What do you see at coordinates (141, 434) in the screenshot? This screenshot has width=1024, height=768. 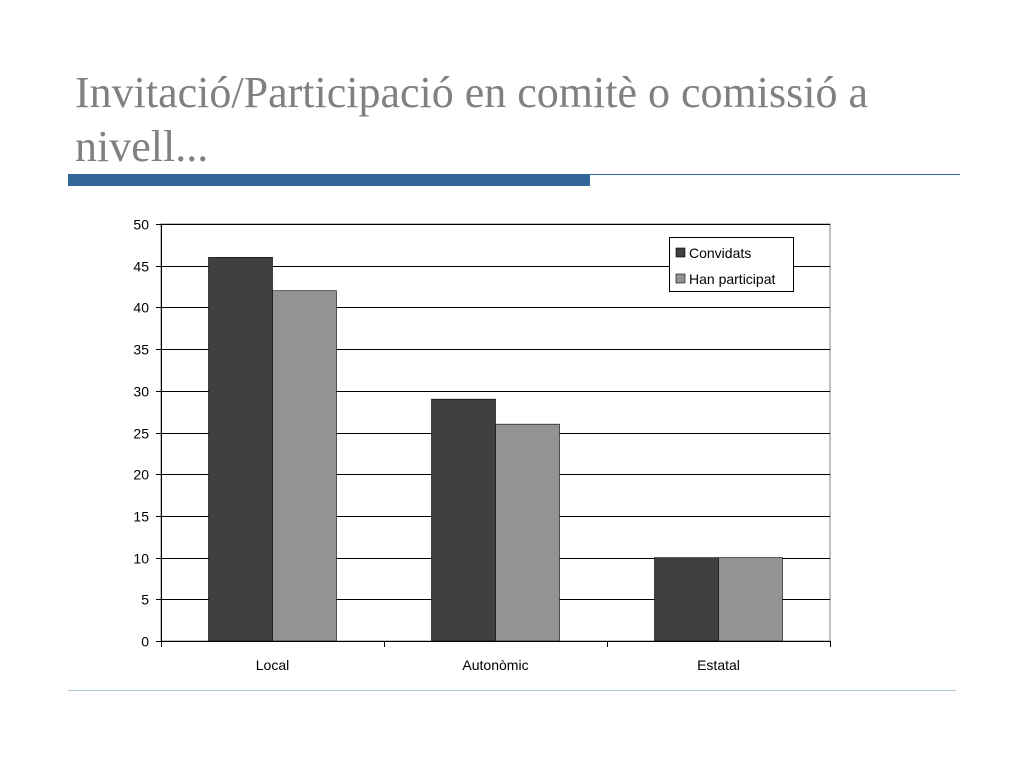 I see `y-tick-label: 25` at bounding box center [141, 434].